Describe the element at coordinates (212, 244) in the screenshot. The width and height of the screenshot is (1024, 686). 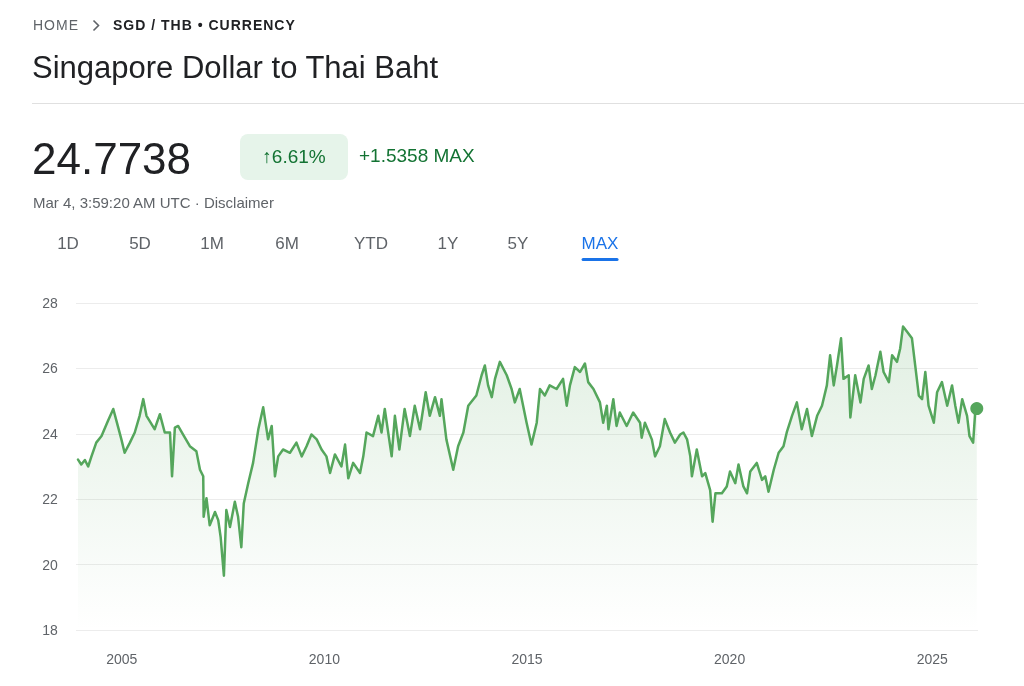
I see `text: 1M` at that location.